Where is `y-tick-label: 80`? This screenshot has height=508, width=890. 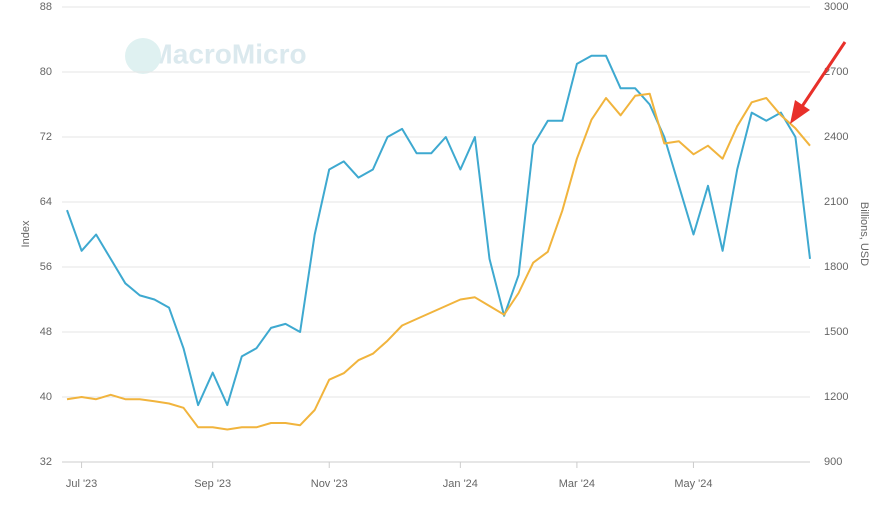 y-tick-label: 80 is located at coordinates (46, 72).